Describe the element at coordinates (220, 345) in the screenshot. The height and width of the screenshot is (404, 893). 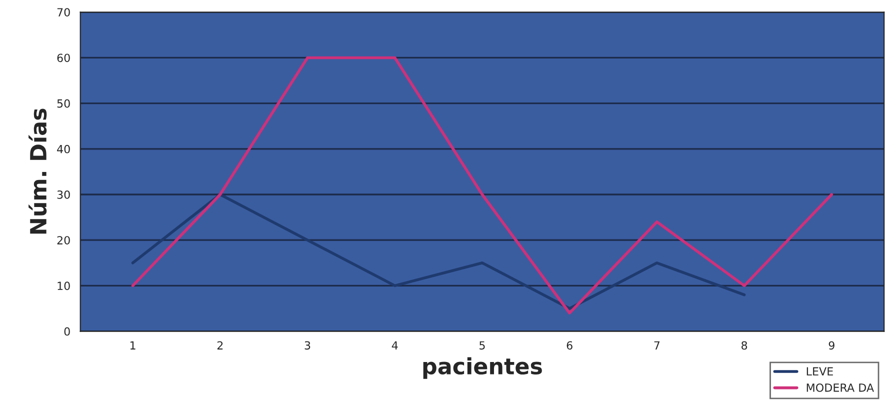
I see `x-tick-label: 2` at that location.